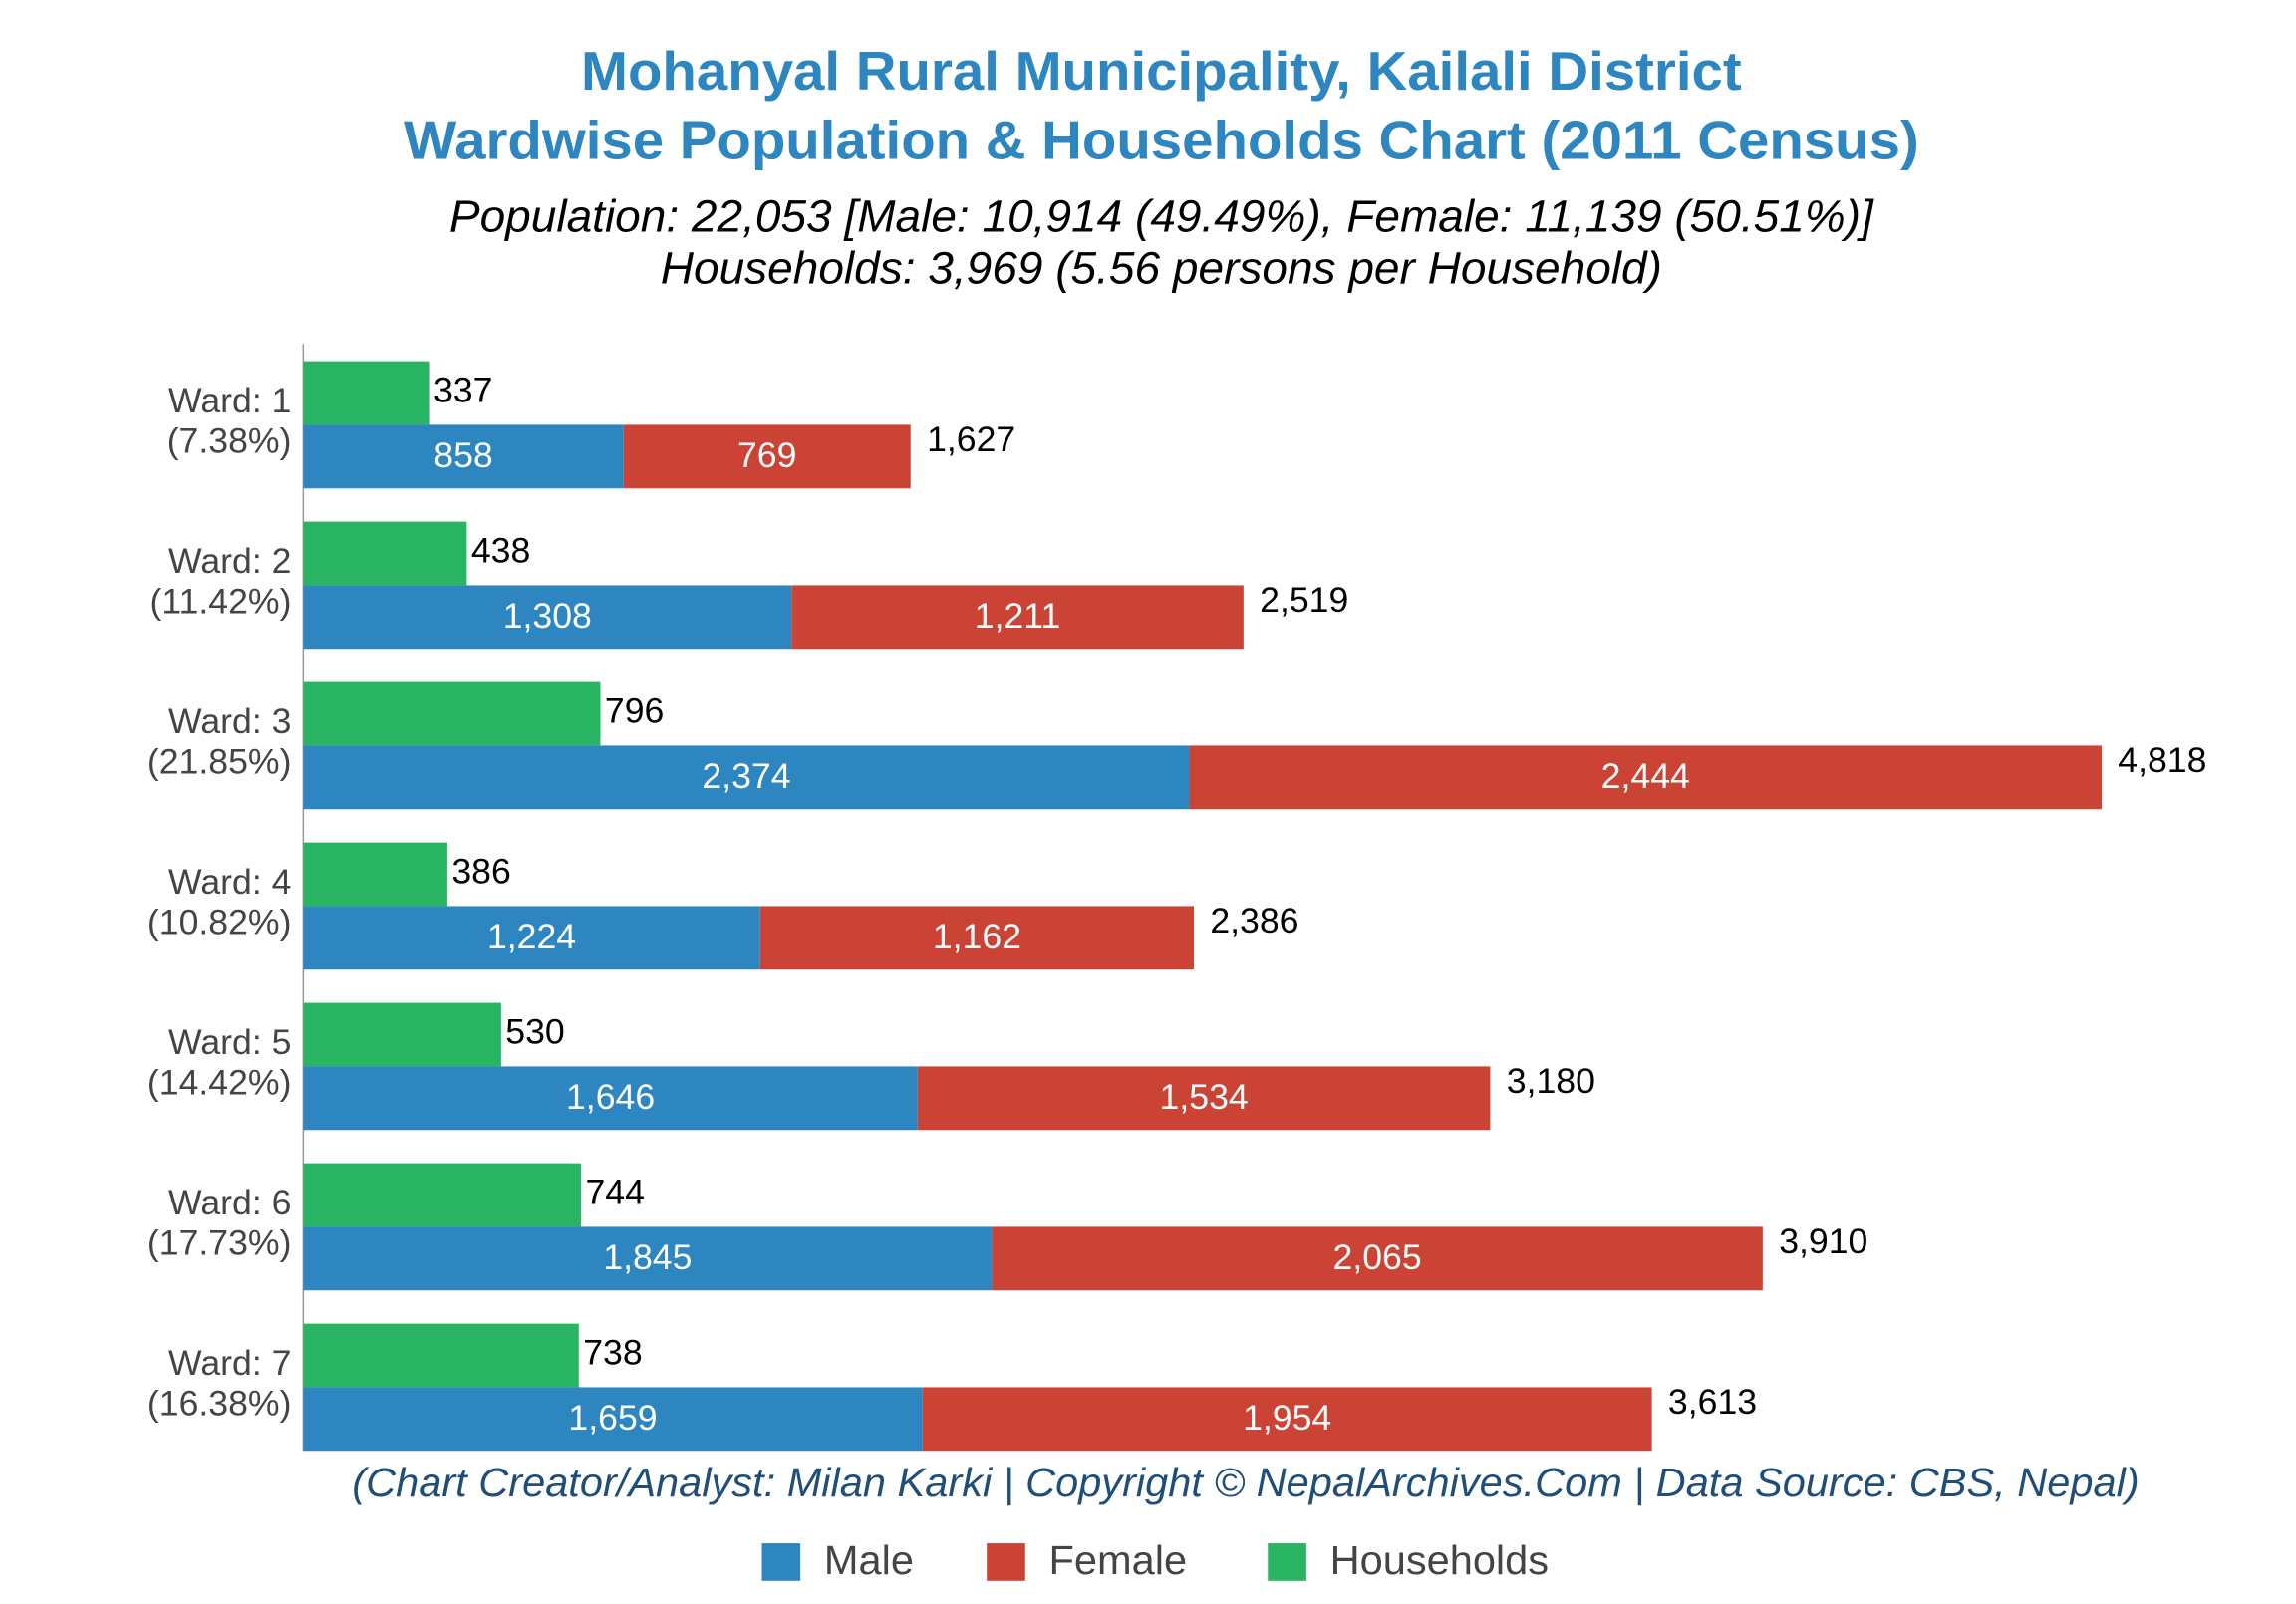  Describe the element at coordinates (2162, 760) in the screenshot. I see `total-label: 4,818` at that location.